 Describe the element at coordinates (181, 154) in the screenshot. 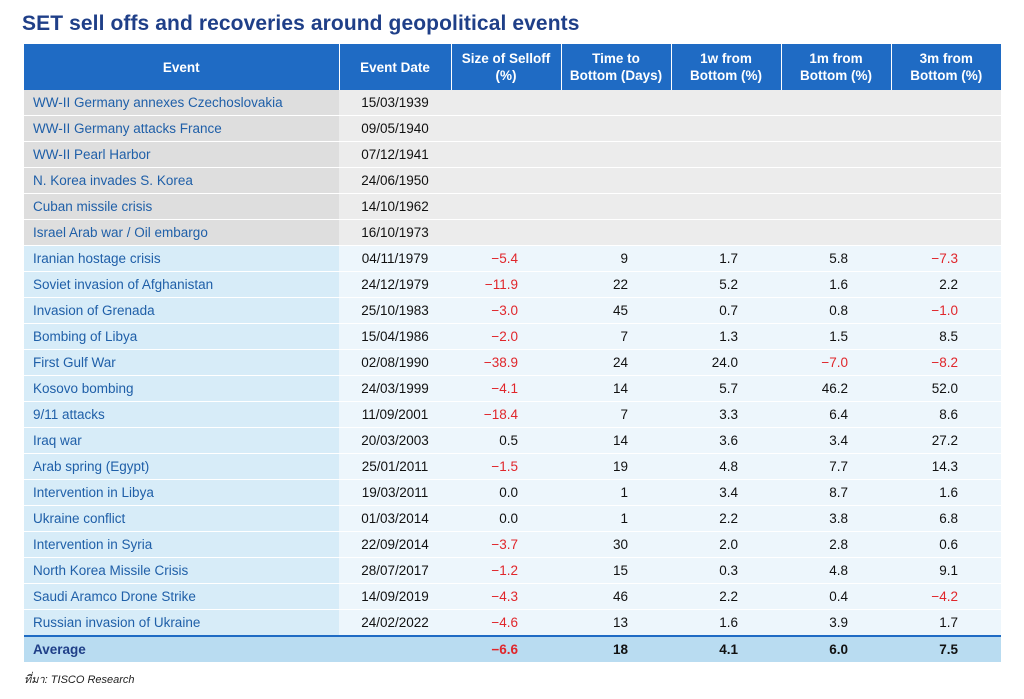

I see `event-name: WW-II Pearl Harbor` at that location.